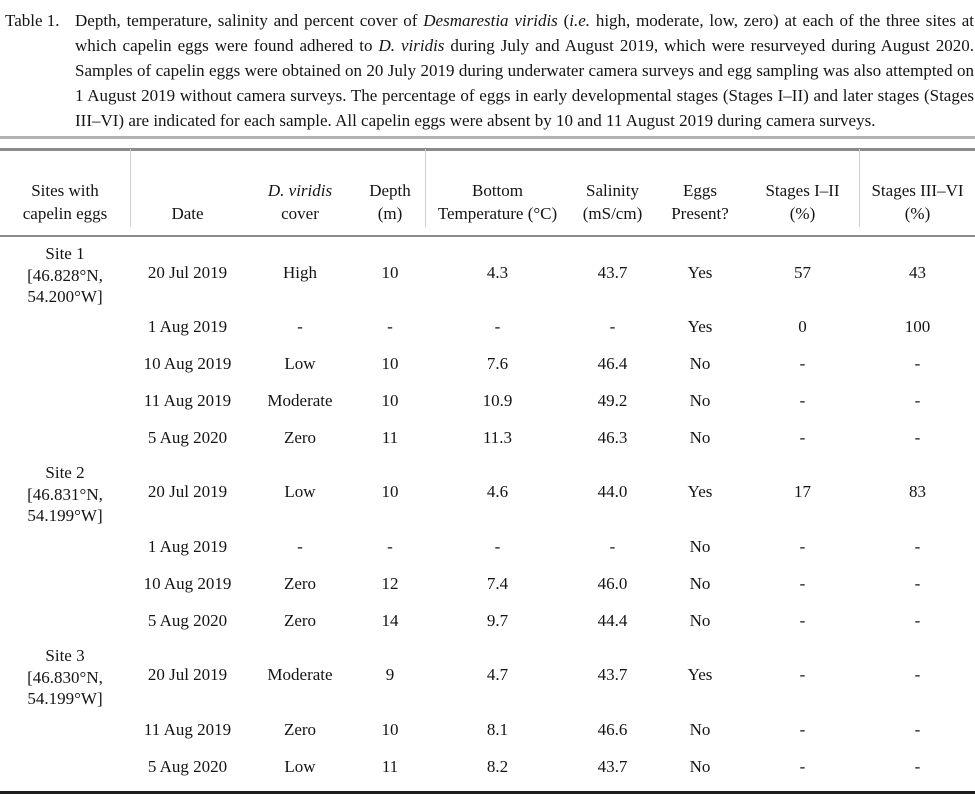 This screenshot has height=807, width=975. I want to click on table-cell: 43.7, so click(612, 766).